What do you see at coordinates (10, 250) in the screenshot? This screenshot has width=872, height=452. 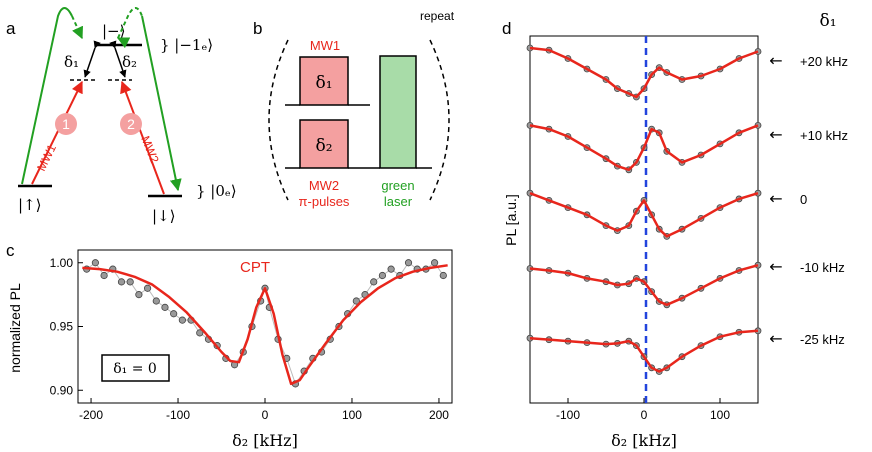 I see `panel-label-c: c` at bounding box center [10, 250].